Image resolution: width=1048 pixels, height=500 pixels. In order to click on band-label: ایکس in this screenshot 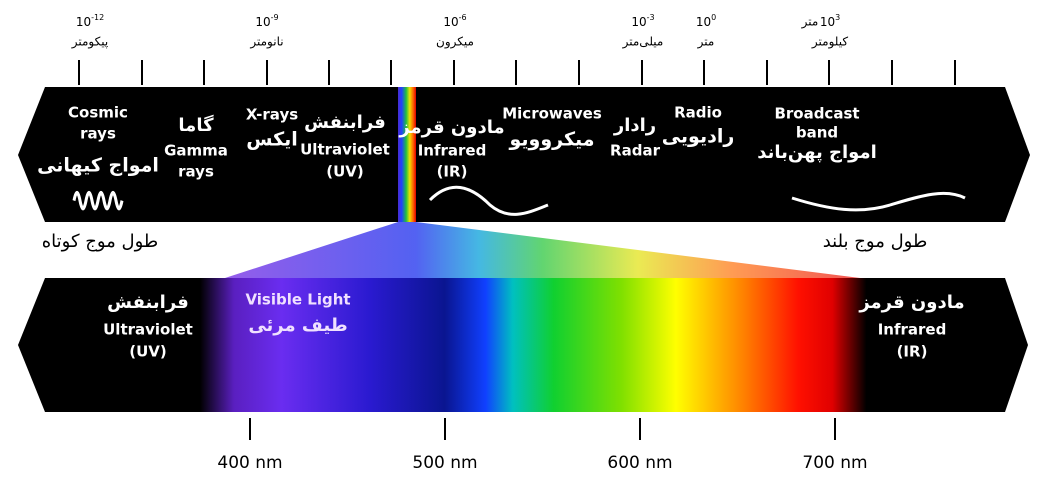, I will do `click(272, 140)`.